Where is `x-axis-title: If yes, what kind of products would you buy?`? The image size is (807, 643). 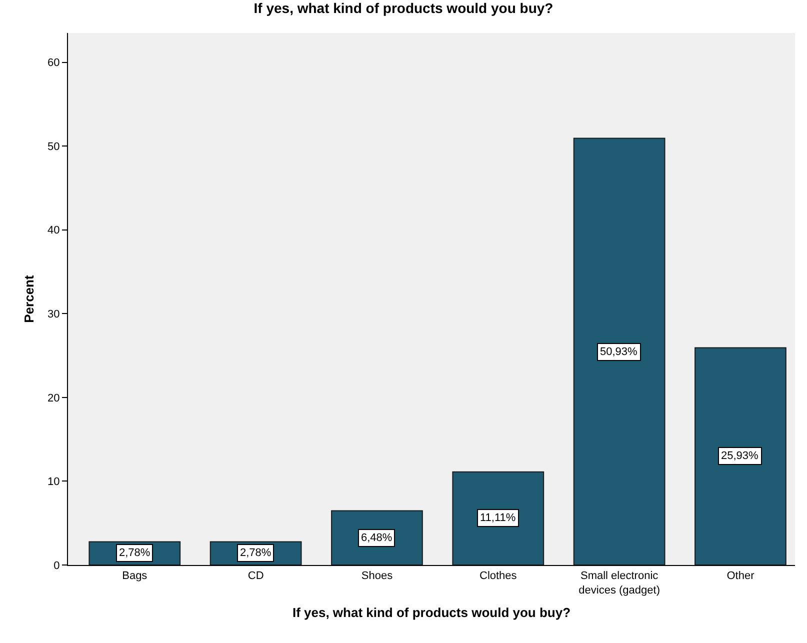
x-axis-title: If yes, what kind of products would you buy? is located at coordinates (431, 612).